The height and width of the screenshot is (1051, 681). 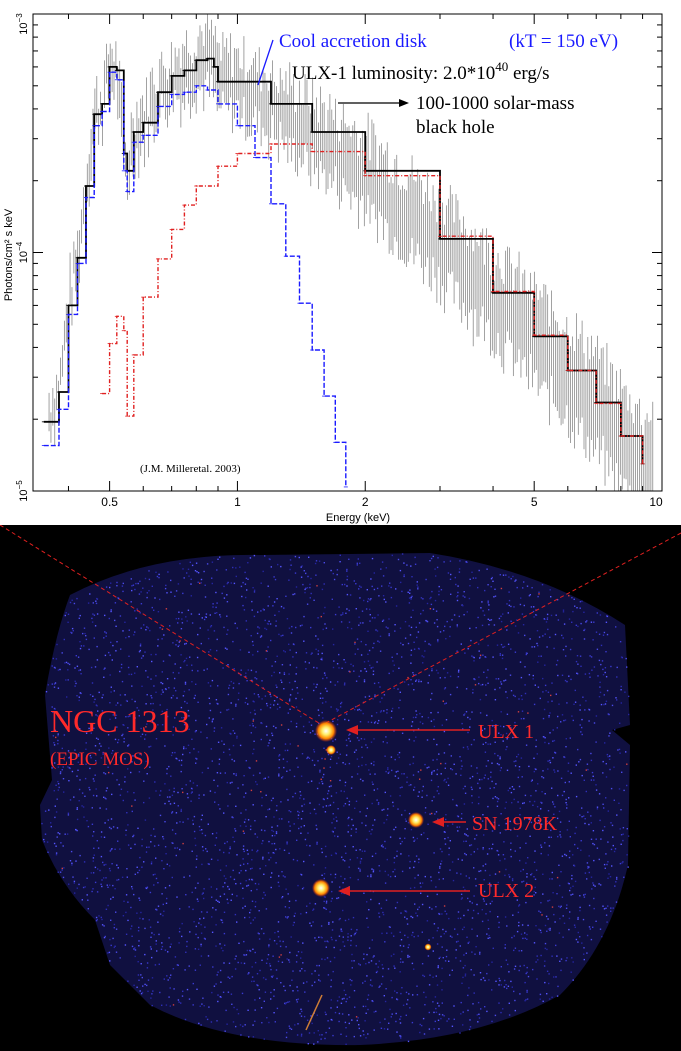 What do you see at coordinates (344, 891) in the screenshot?
I see `ulx2-arrow-head` at bounding box center [344, 891].